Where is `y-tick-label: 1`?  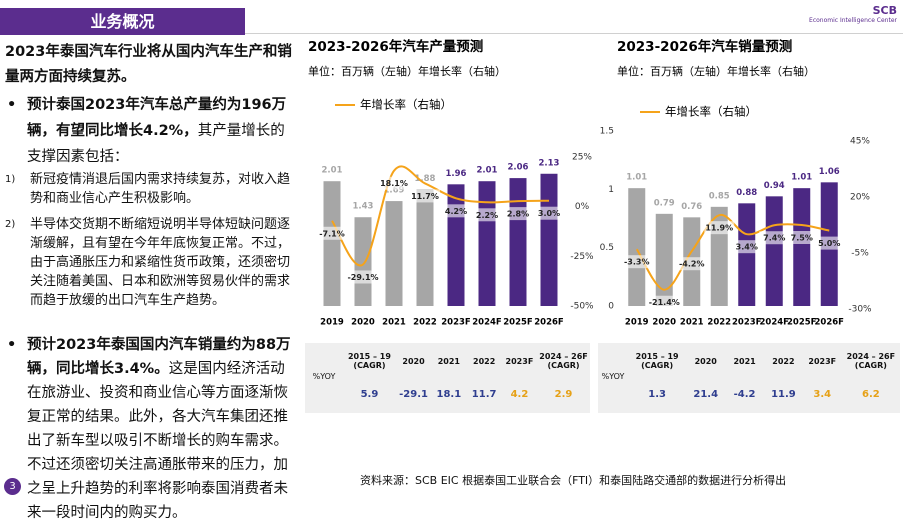 y-tick-label: 1 is located at coordinates (611, 190).